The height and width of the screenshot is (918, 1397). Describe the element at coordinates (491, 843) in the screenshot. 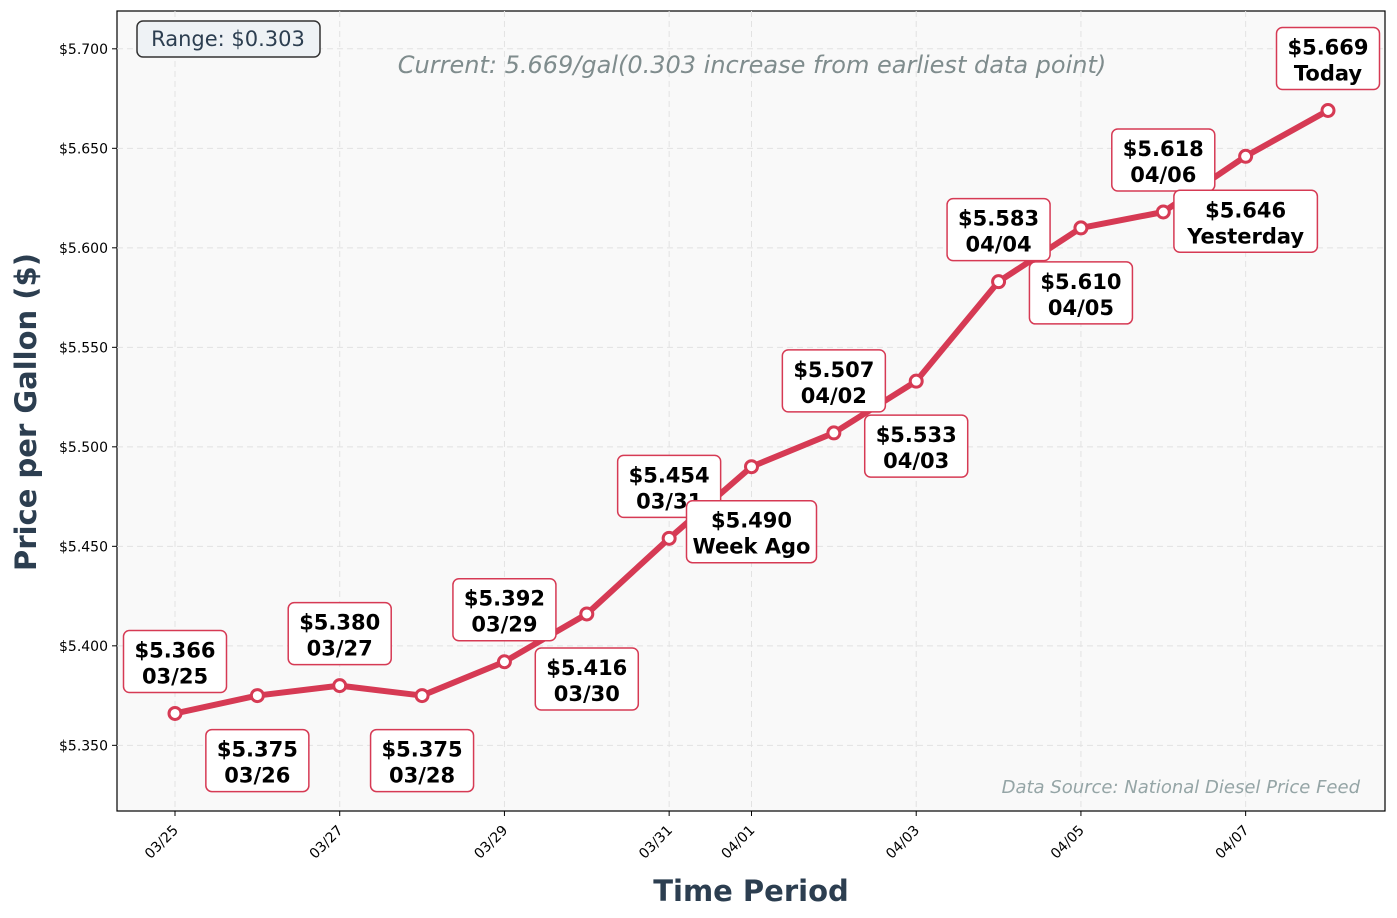

I see `x-tick-label: 03/29` at that location.